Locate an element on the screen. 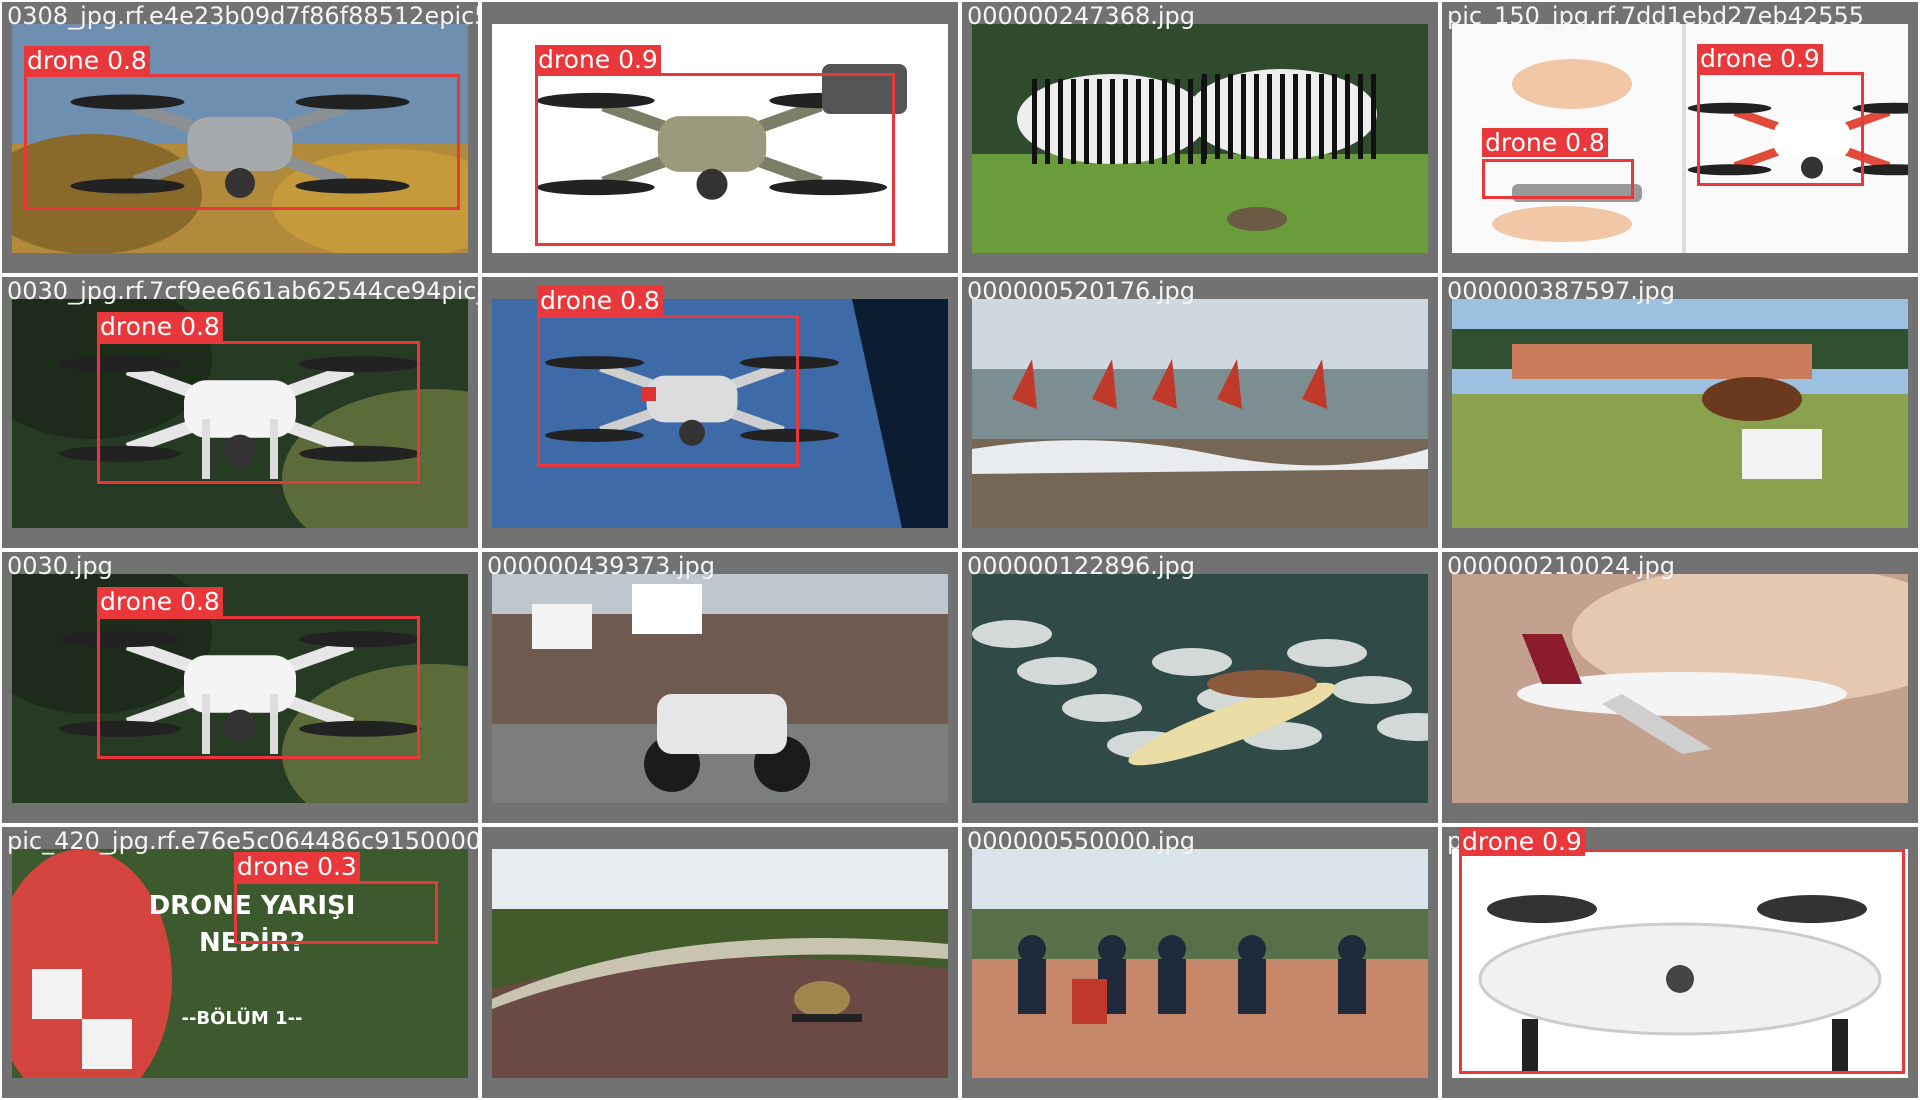 Image resolution: width=1920 pixels, height=1100 pixels. zebras-grass-image is located at coordinates (1200, 138).